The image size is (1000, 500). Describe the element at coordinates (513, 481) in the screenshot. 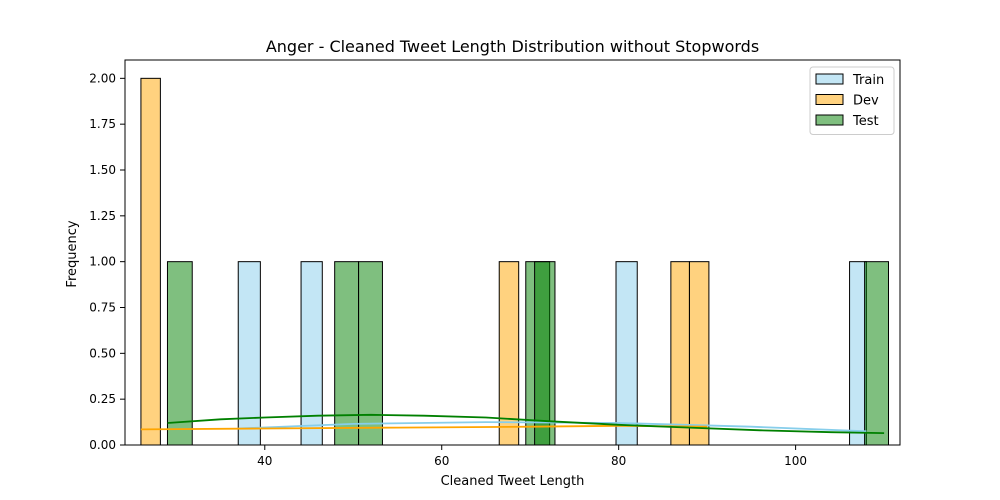

I see `x-axis-label: Cleaned Tweet Length` at that location.